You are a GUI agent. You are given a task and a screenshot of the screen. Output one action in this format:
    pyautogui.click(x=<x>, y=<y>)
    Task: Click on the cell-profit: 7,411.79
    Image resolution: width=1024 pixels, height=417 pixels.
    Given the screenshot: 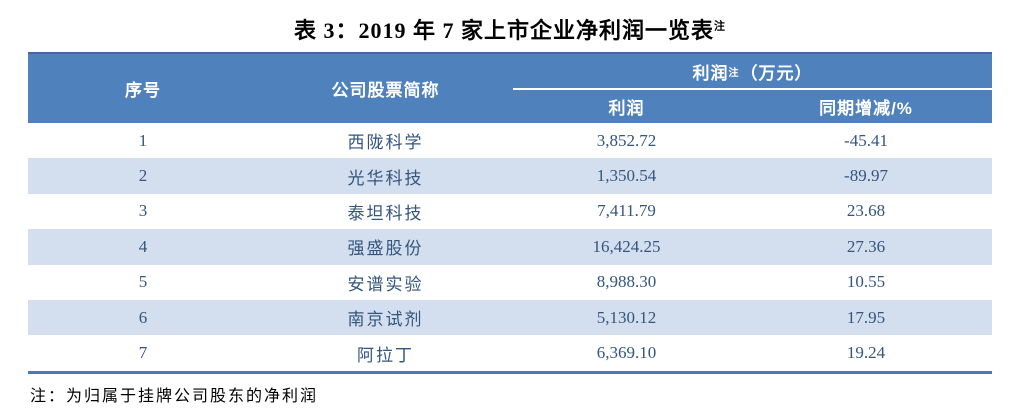 What is the action you would take?
    pyautogui.click(x=626, y=211)
    